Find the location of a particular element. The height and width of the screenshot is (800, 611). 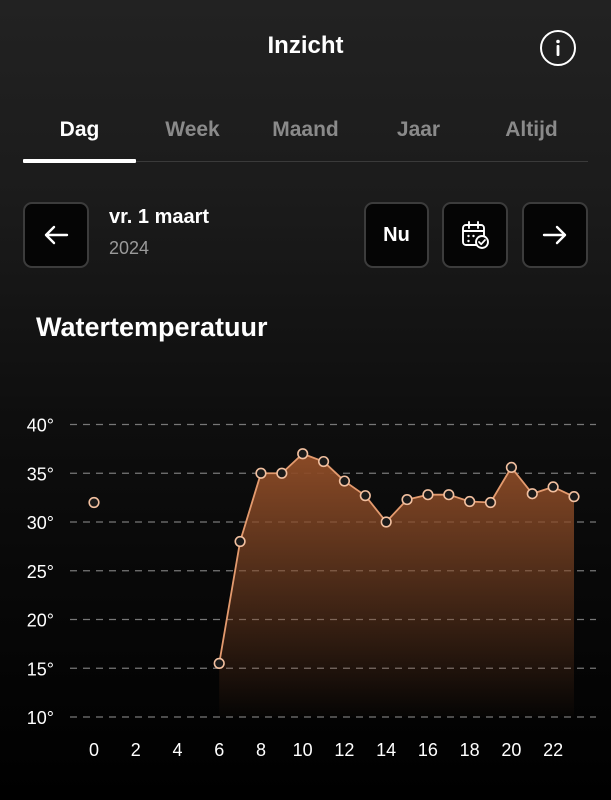

x-tick-label: 14 is located at coordinates (386, 750).